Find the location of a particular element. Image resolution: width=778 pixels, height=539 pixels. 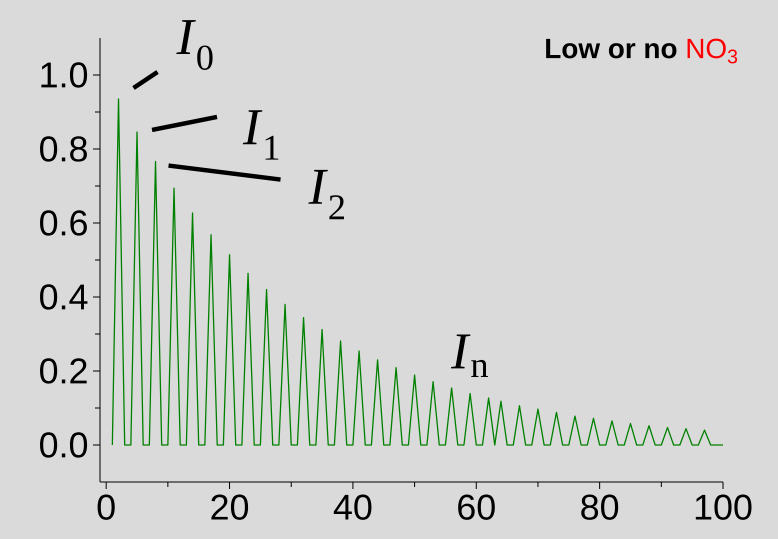

annotation: NO$_{3}$ is located at coordinates (713, 51).